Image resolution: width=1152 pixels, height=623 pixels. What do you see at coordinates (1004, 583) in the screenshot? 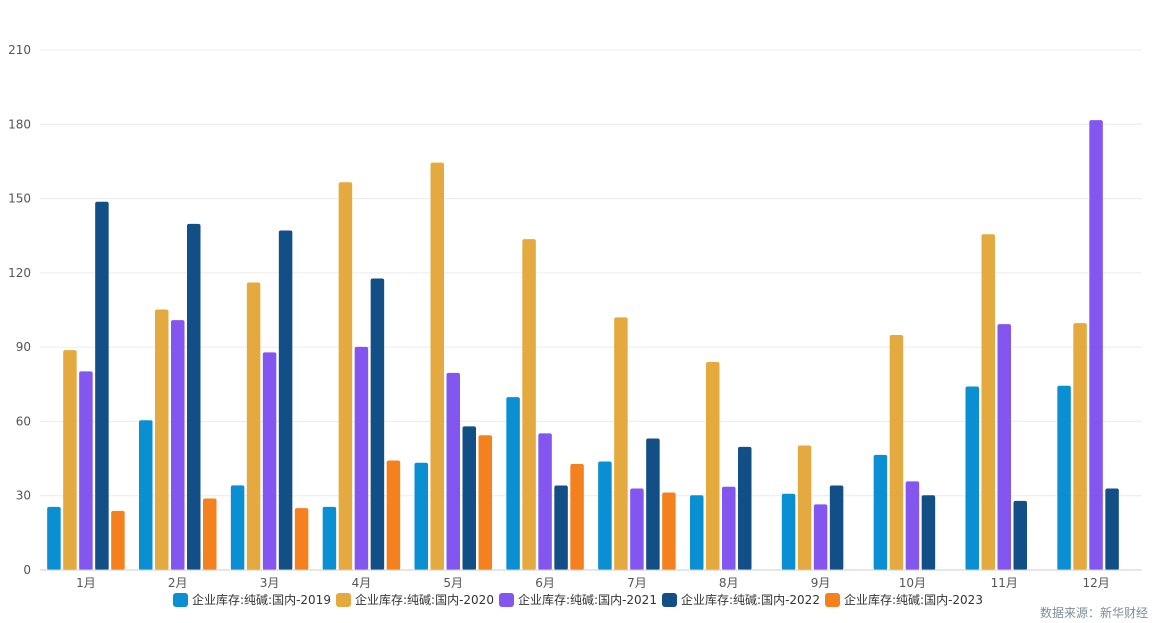
I see `x-tick-label: 11月` at bounding box center [1004, 583].